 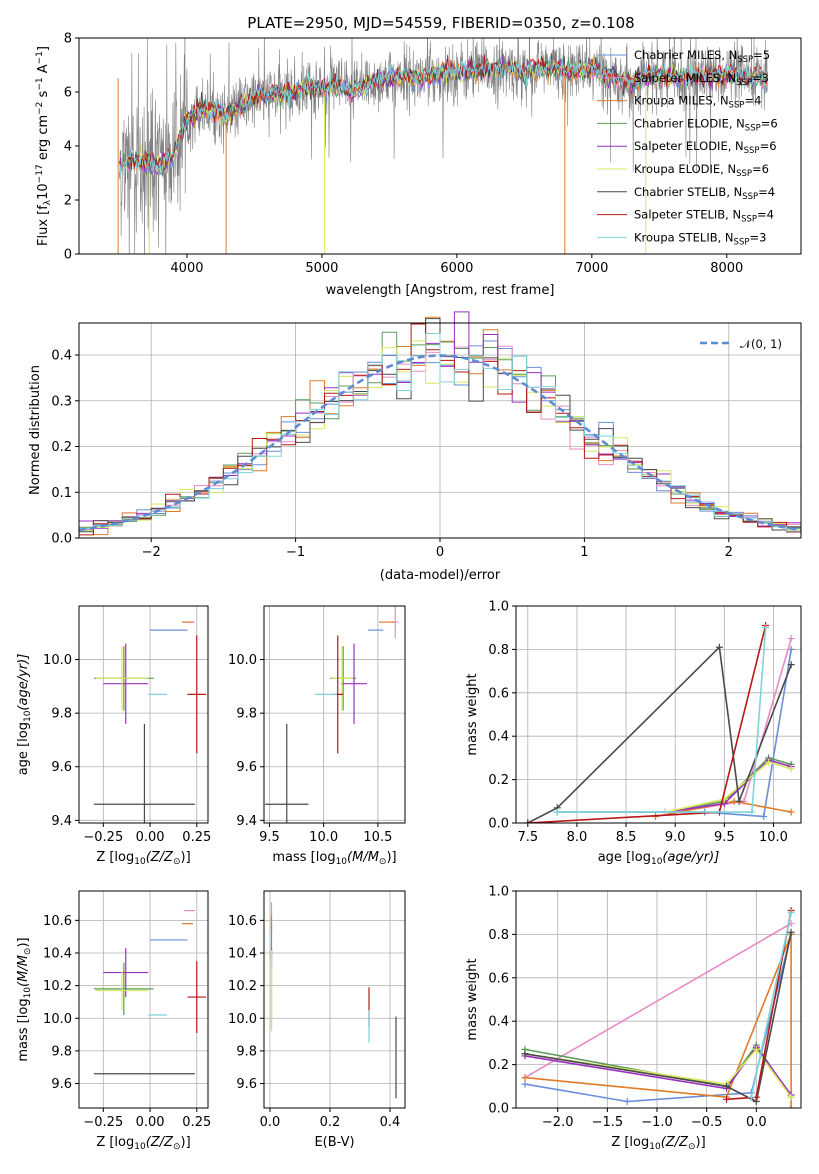 What do you see at coordinates (390, 1122) in the screenshot?
I see `xtick-label: 0.4` at bounding box center [390, 1122].